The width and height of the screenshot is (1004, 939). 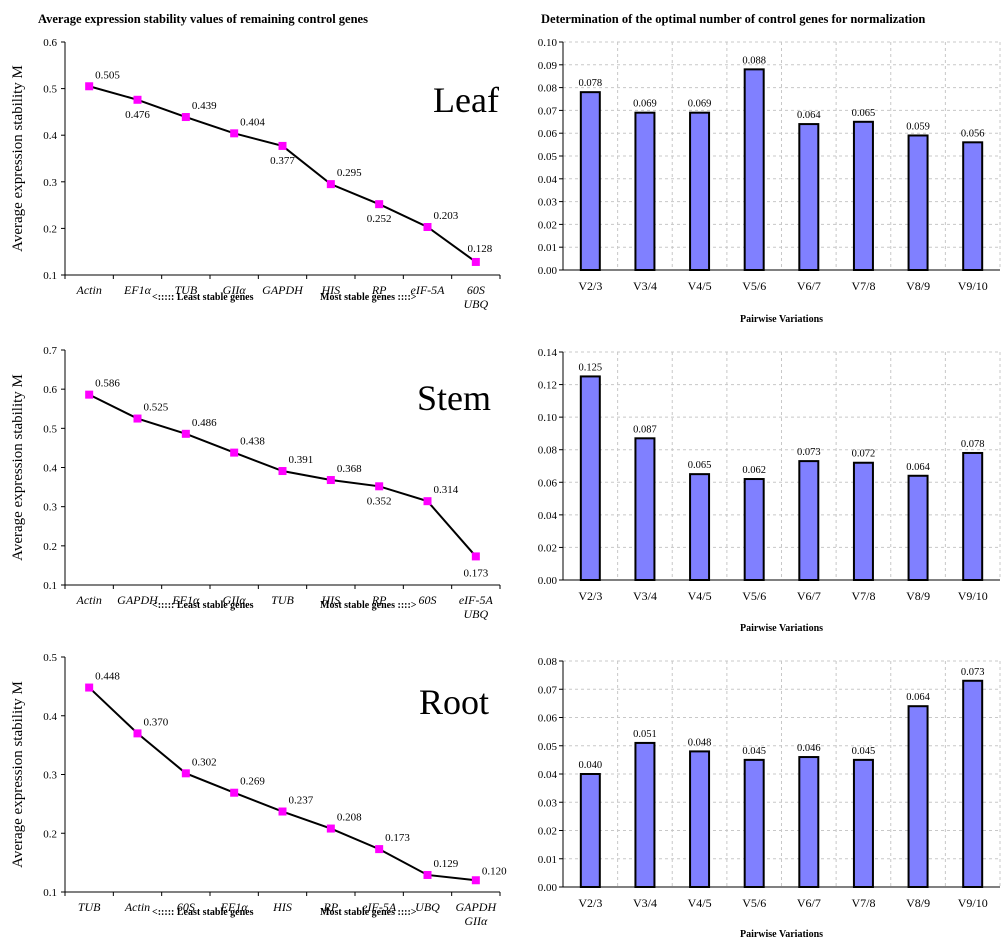 What do you see at coordinates (781, 934) in the screenshot?
I see `x-axis-label: Pairwise Variations` at bounding box center [781, 934].